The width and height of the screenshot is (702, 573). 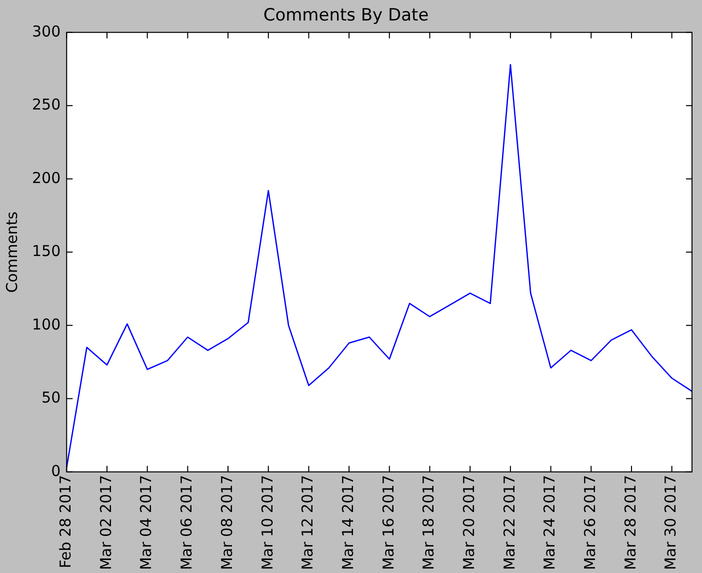 What do you see at coordinates (590, 522) in the screenshot?
I see `x-tick-label: Mar 26 2017` at bounding box center [590, 522].